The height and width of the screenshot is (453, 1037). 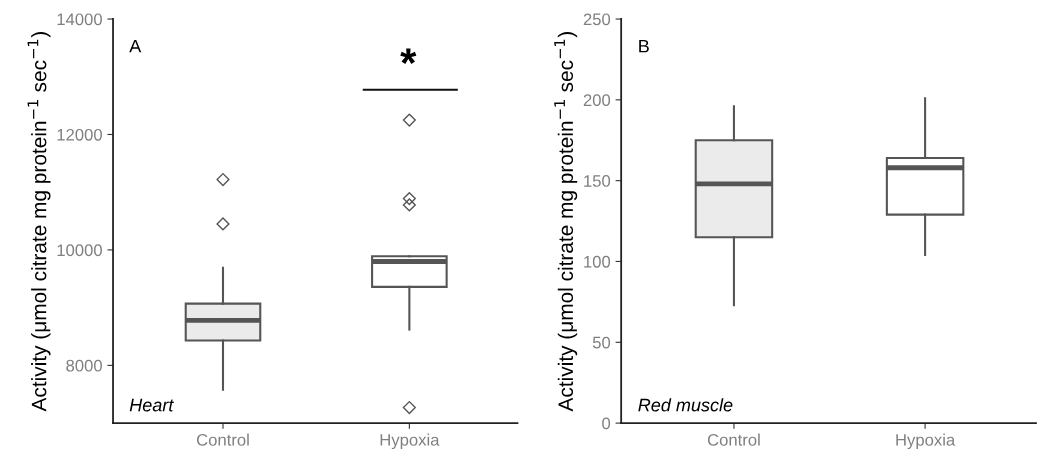 What do you see at coordinates (408, 56) in the screenshot?
I see `annotation: *` at bounding box center [408, 56].